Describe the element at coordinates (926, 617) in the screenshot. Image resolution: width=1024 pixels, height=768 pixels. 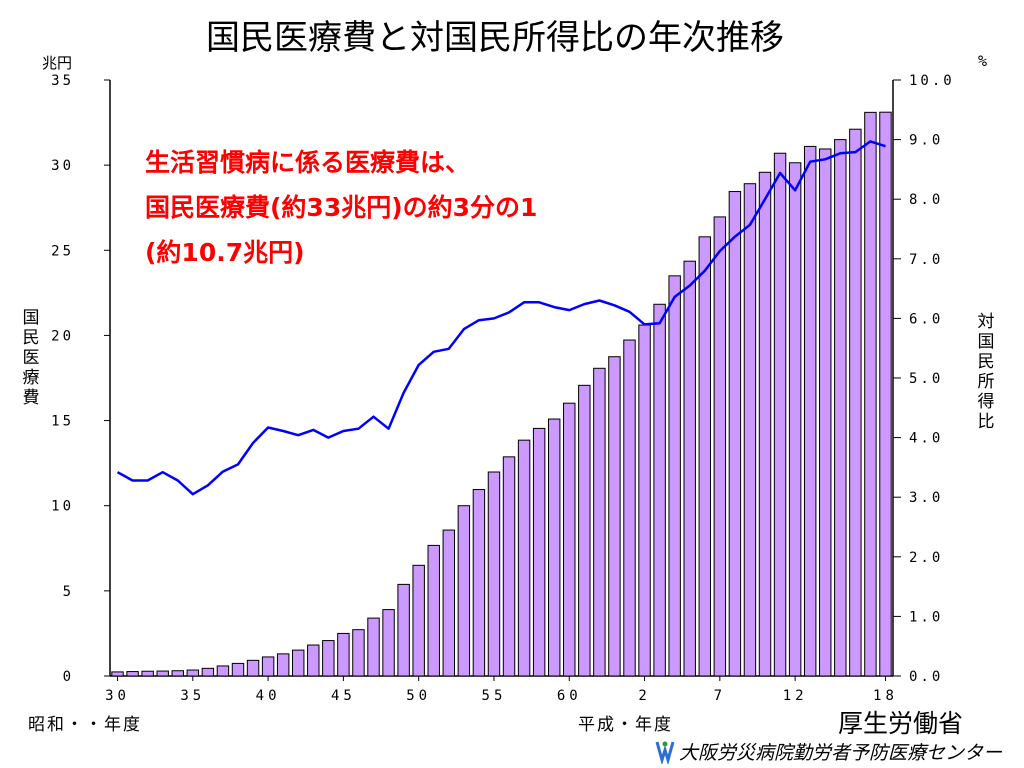
I see `right-axis-tick-label: 1.0` at that location.